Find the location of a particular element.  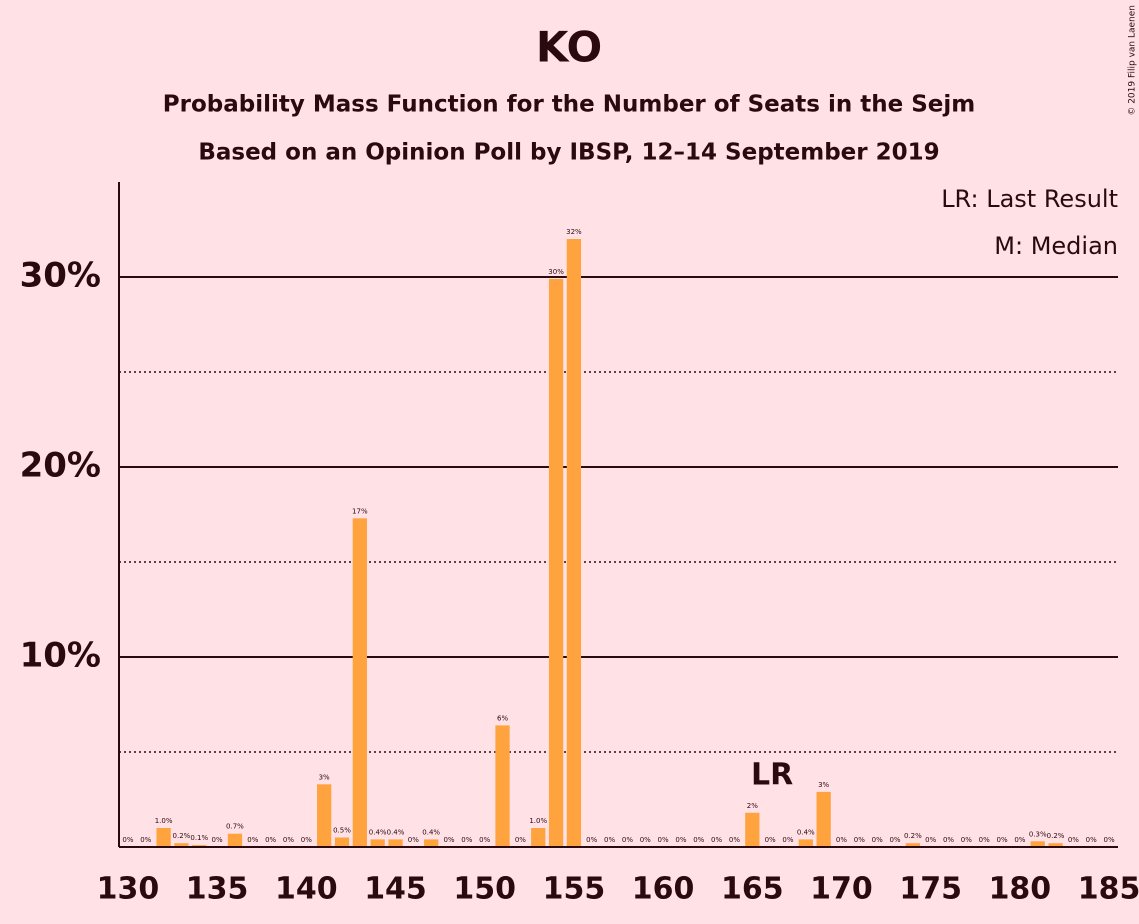

x-tick-label: 150 is located at coordinates (484, 889).